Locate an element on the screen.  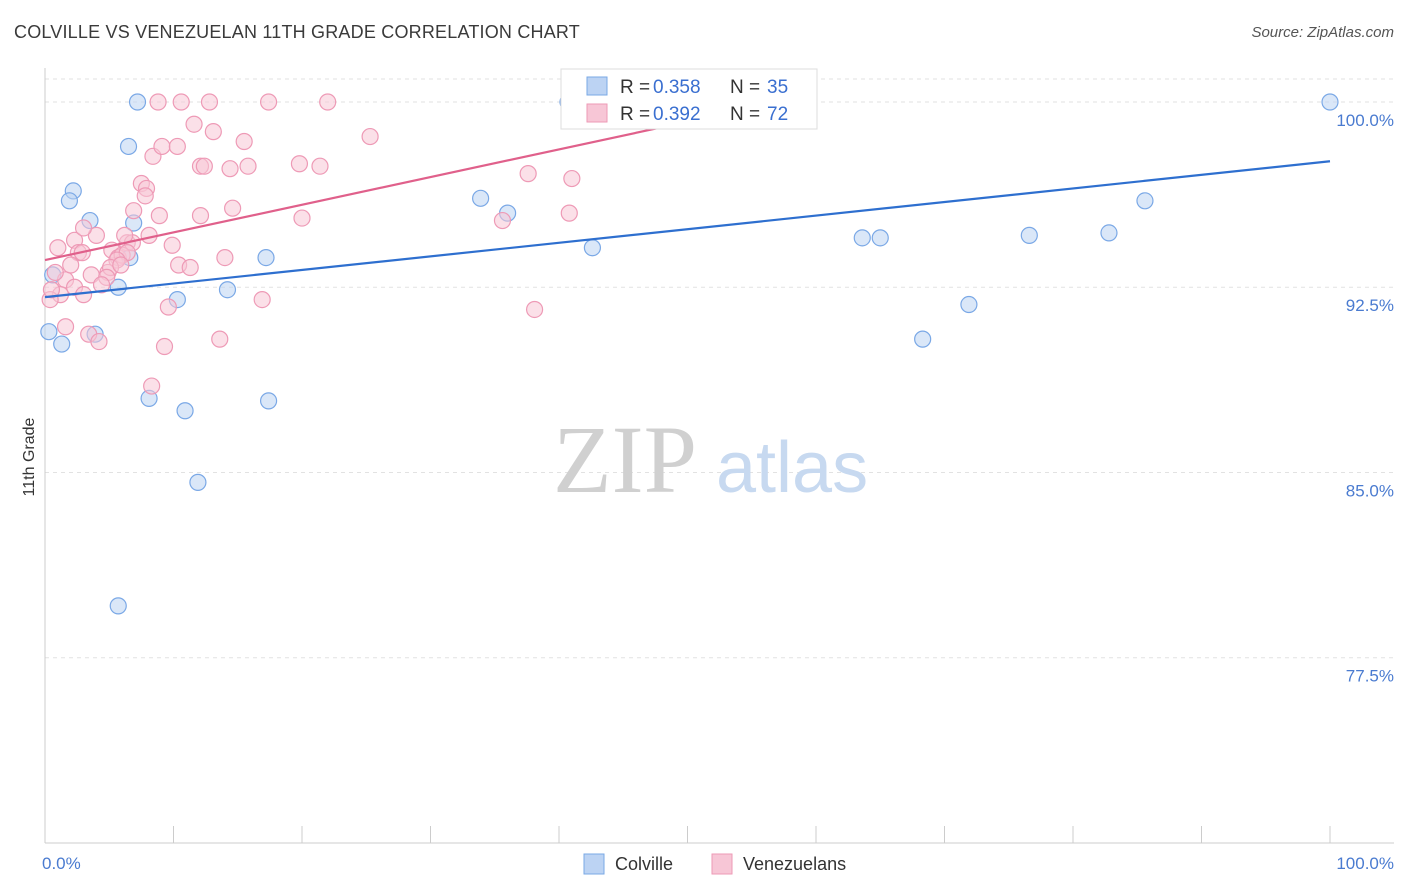
legend-swatch-venezuelans is located at coordinates (597, 113).